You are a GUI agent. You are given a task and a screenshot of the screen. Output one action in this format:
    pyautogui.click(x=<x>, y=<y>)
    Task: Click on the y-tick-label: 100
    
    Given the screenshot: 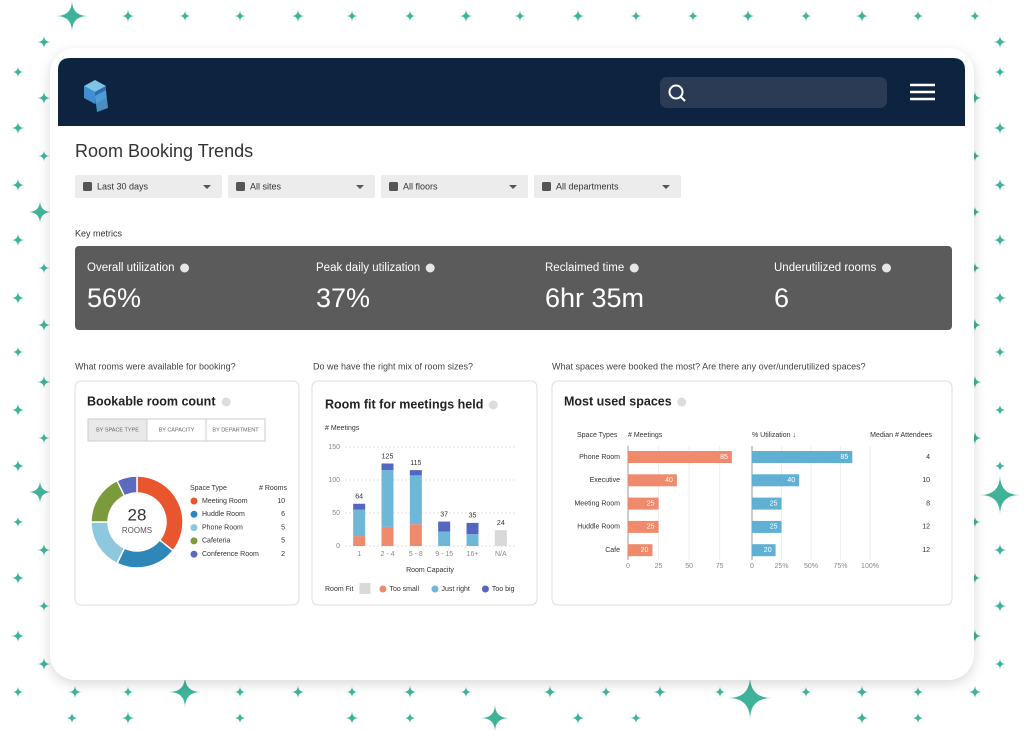 What is the action you would take?
    pyautogui.click(x=334, y=480)
    